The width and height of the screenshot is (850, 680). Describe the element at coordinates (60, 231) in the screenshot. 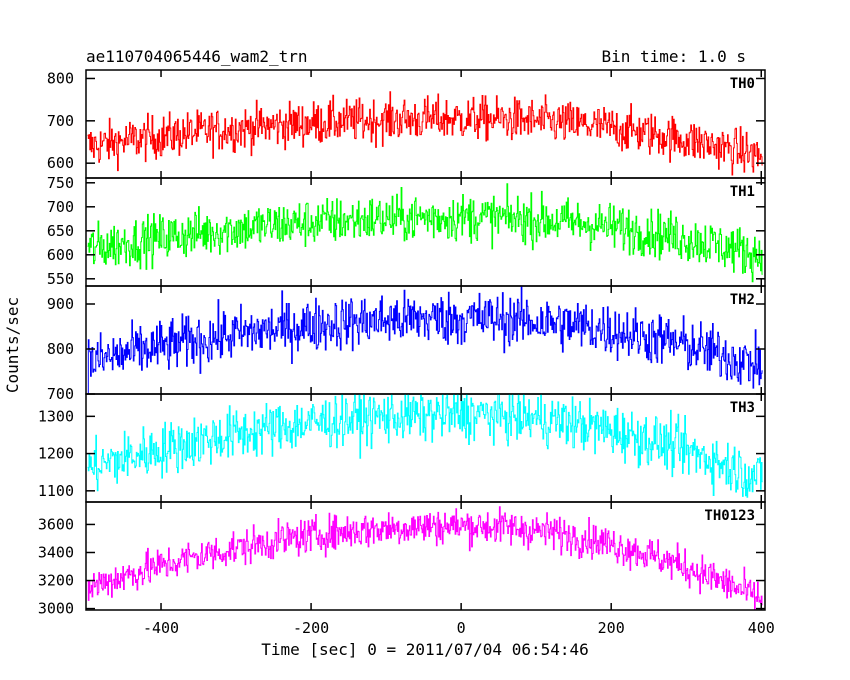

I see `y-tick-label: 650` at that location.